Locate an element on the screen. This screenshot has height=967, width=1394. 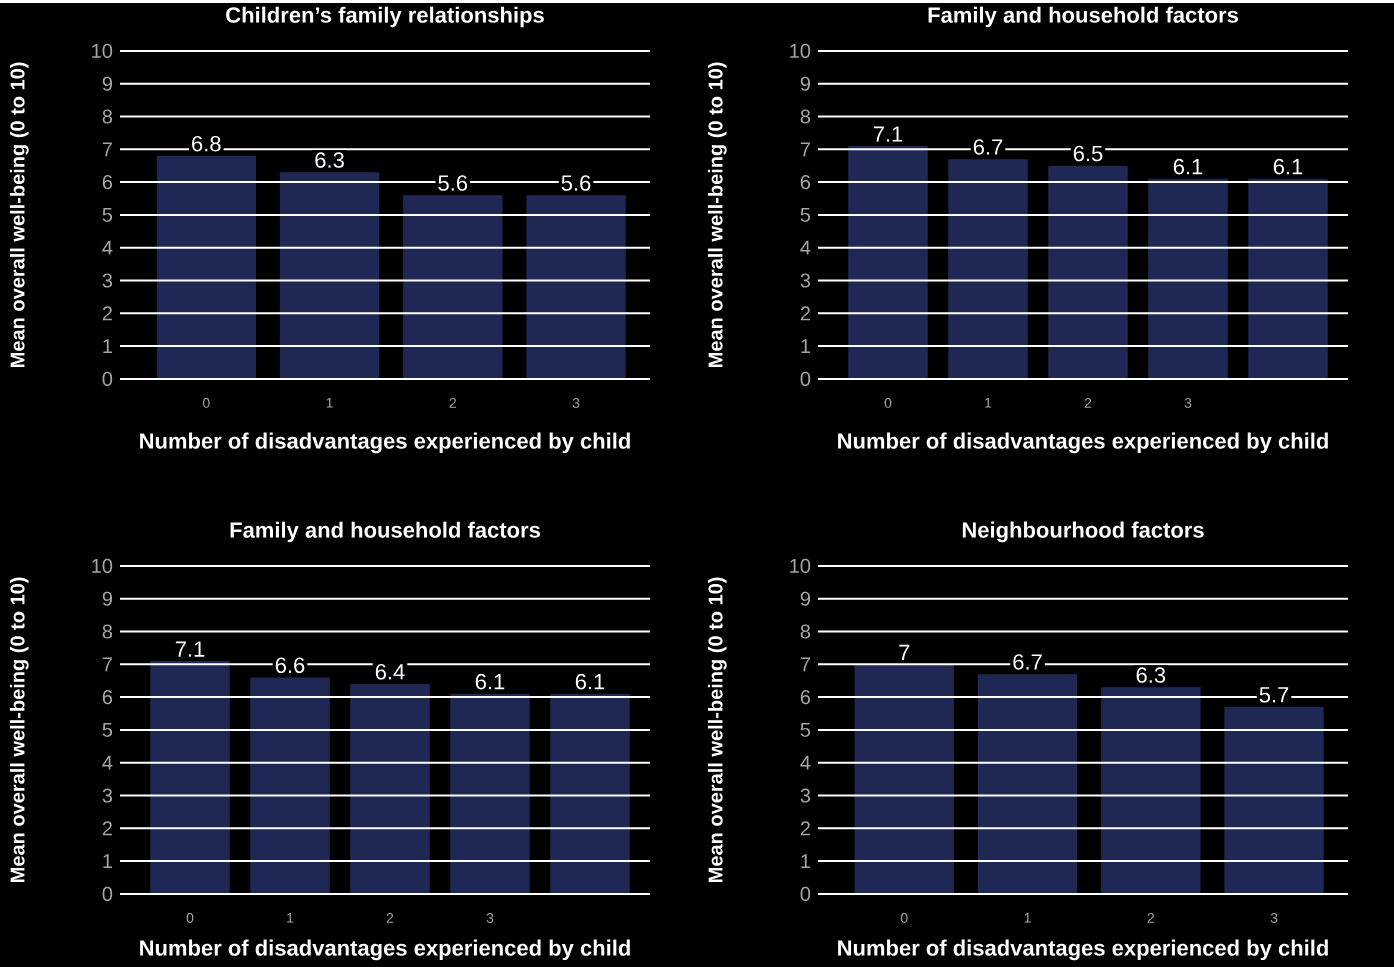
chart-title: Neighbourhood factors is located at coordinates (1083, 532).